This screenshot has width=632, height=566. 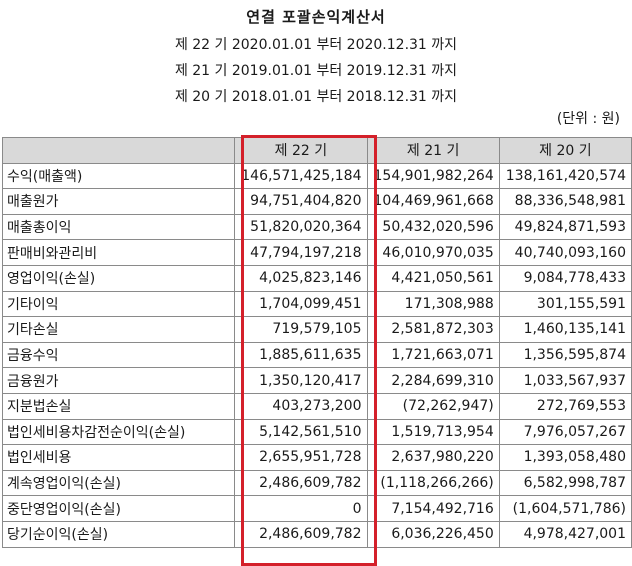 What do you see at coordinates (433, 406) in the screenshot?
I see `value-period-21: (72,262,947)` at bounding box center [433, 406].